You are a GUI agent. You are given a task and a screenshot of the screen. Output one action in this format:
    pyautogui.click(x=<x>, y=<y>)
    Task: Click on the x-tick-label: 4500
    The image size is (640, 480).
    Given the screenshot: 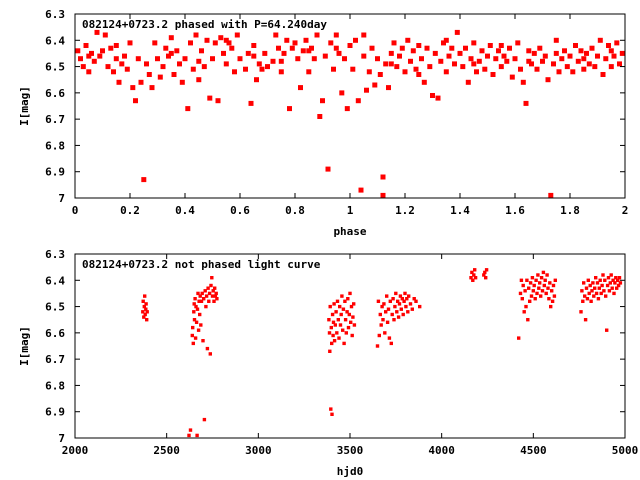 What is the action you would take?
    pyautogui.click(x=533, y=450)
    